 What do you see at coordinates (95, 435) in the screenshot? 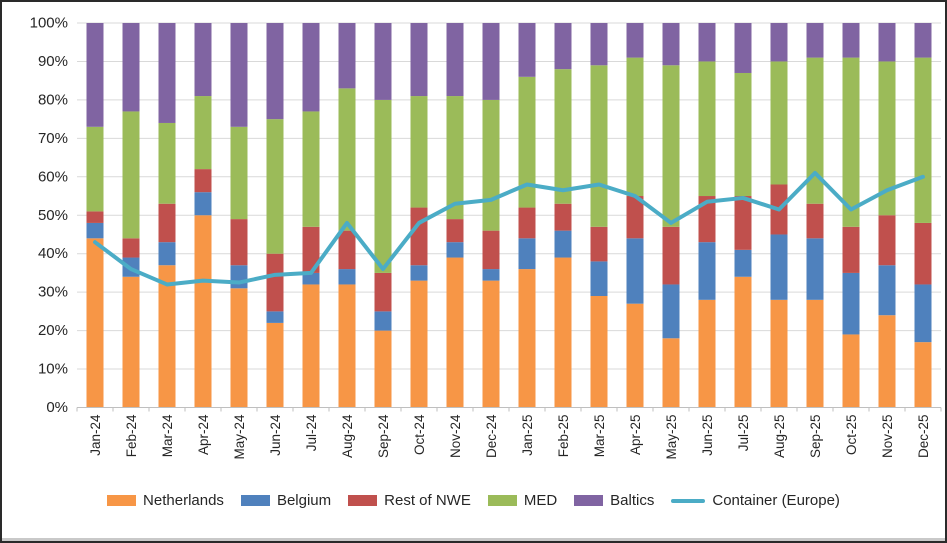
I see `x-tick-label: Jan-24` at bounding box center [95, 435].